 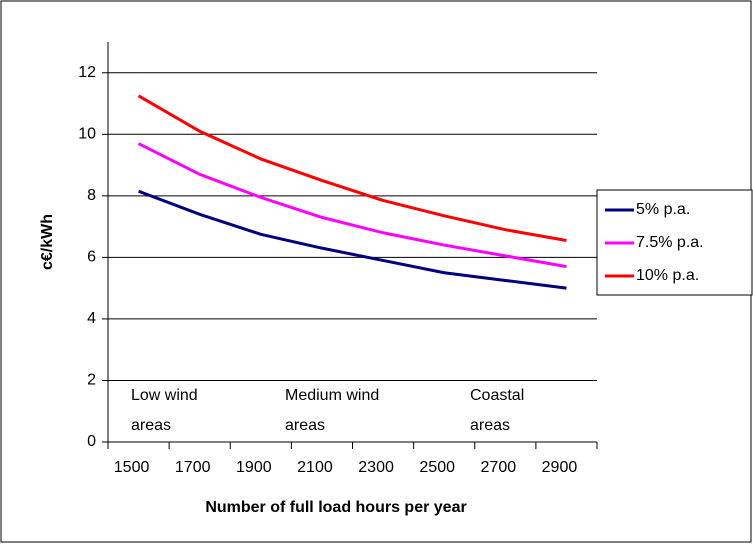 I want to click on x-tick-label: 2300, so click(x=376, y=467).